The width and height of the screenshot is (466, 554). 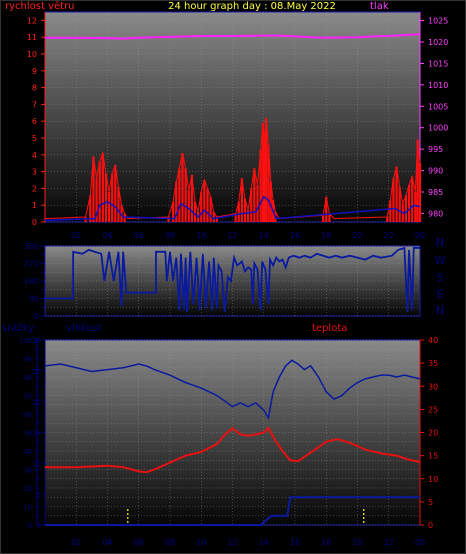 What do you see at coordinates (389, 542) in the screenshot?
I see `humidity-panel-x-tick-label: 22` at bounding box center [389, 542].